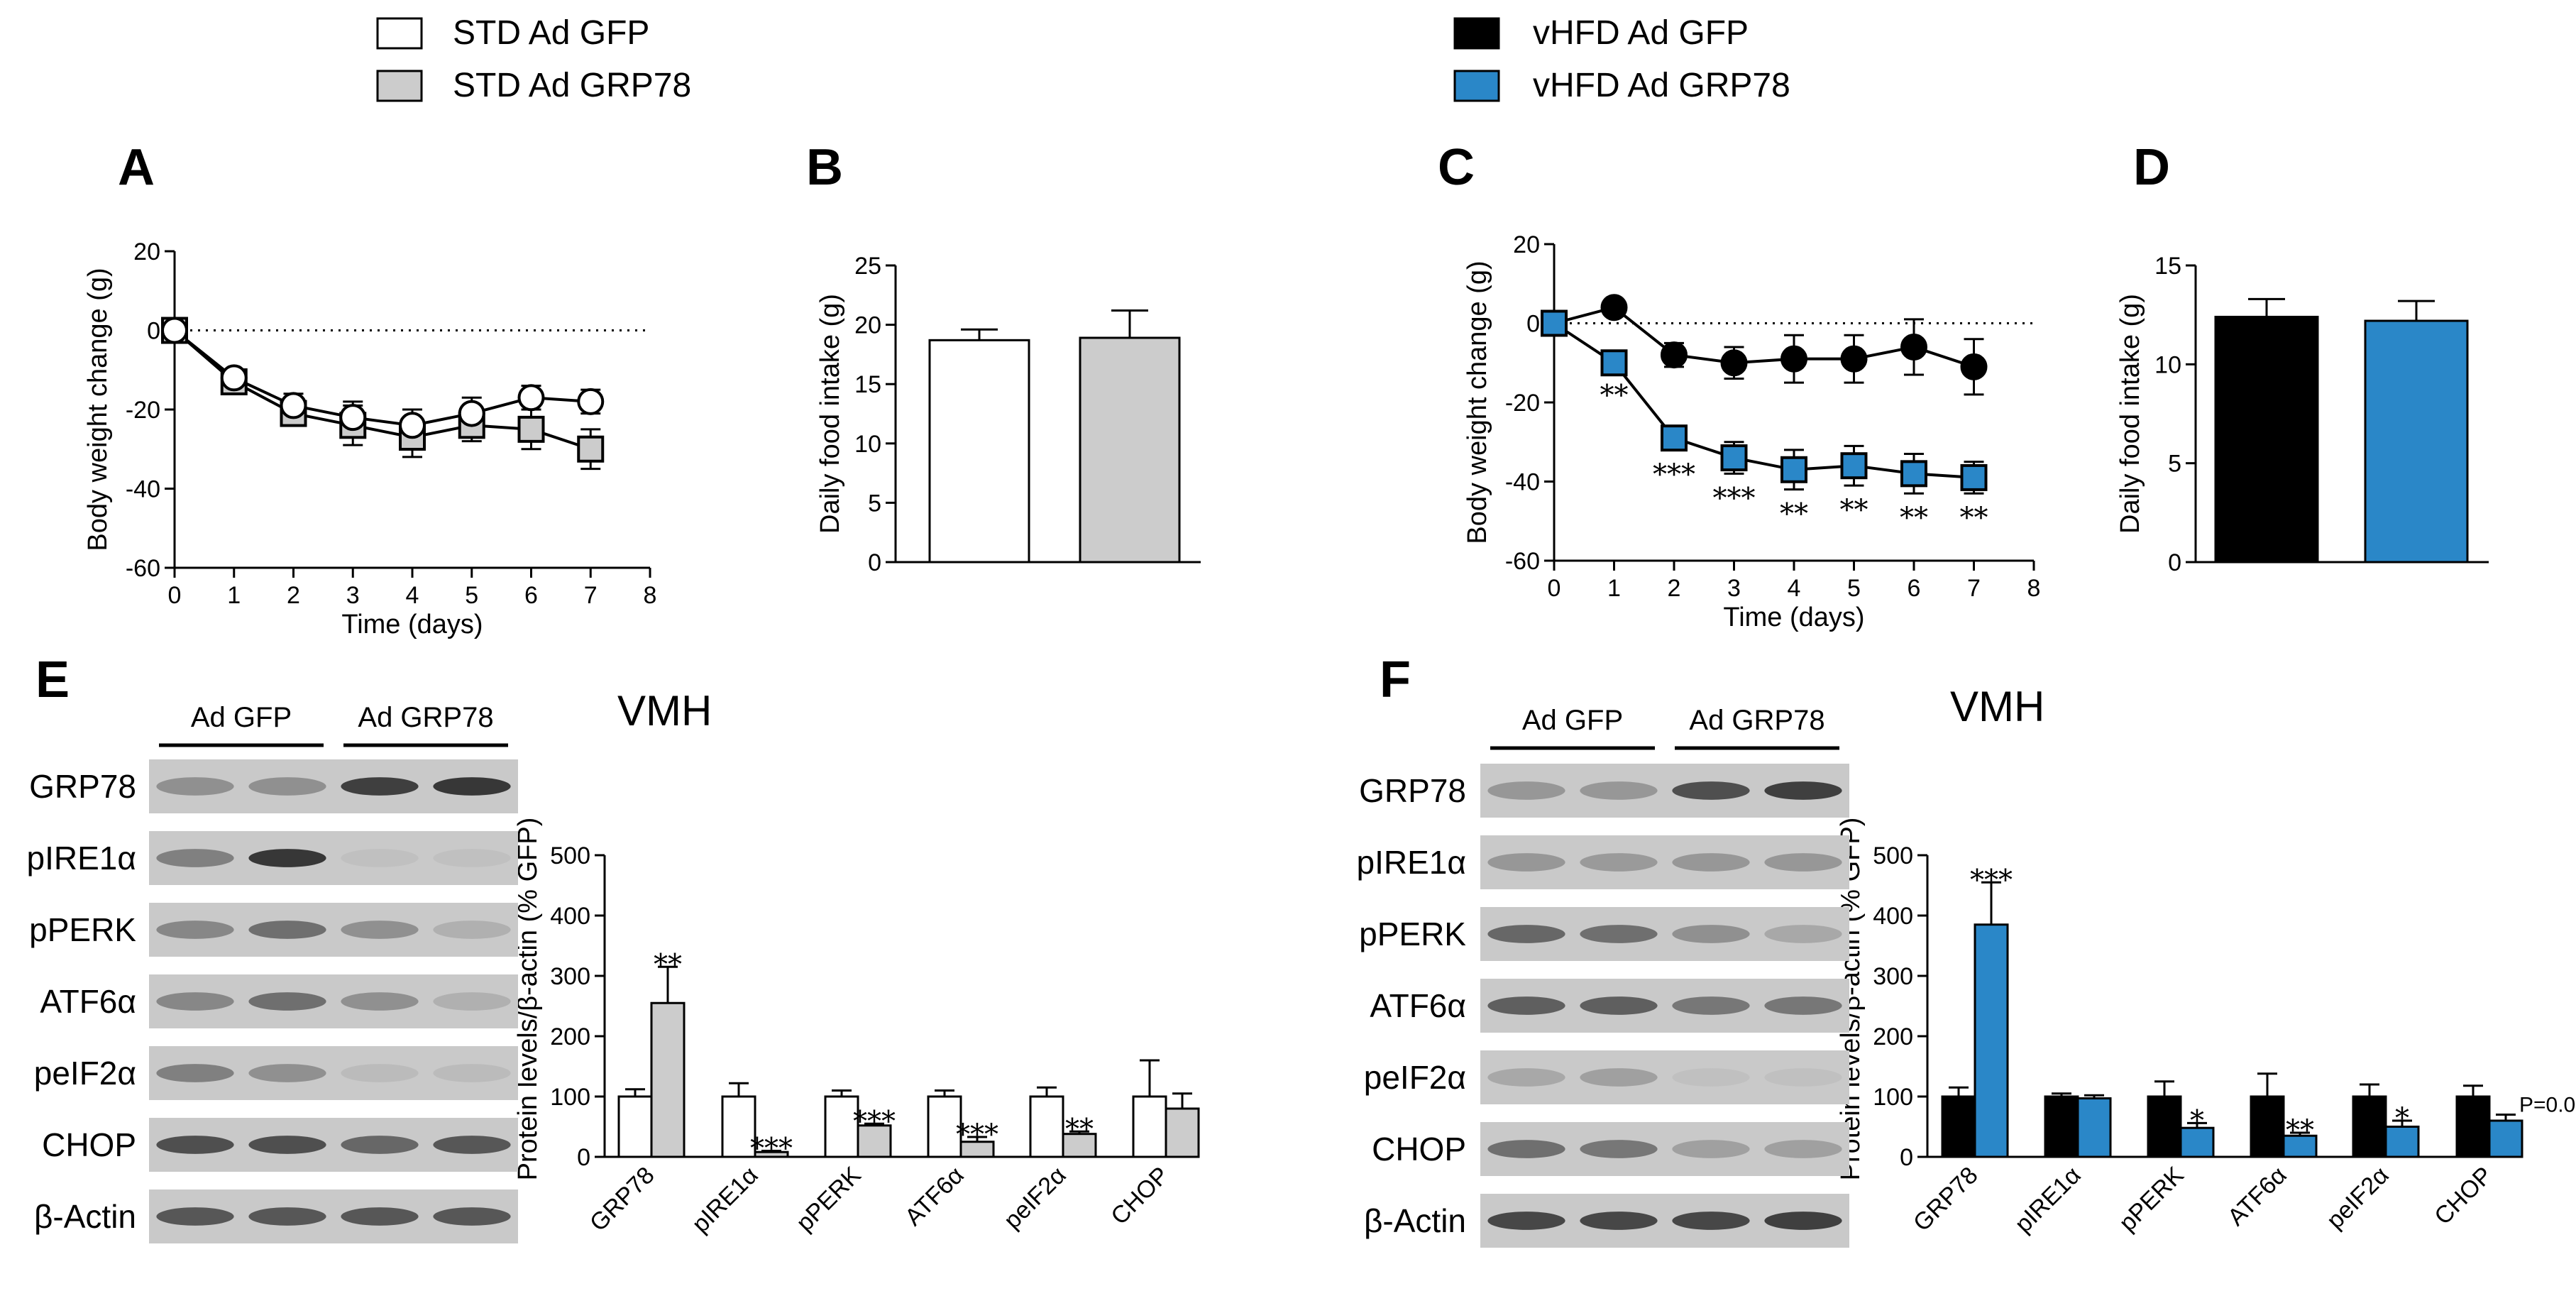 This screenshot has width=2576, height=1291. What do you see at coordinates (1411, 862) in the screenshot?
I see `blot-row-label: pIRE1α` at bounding box center [1411, 862].